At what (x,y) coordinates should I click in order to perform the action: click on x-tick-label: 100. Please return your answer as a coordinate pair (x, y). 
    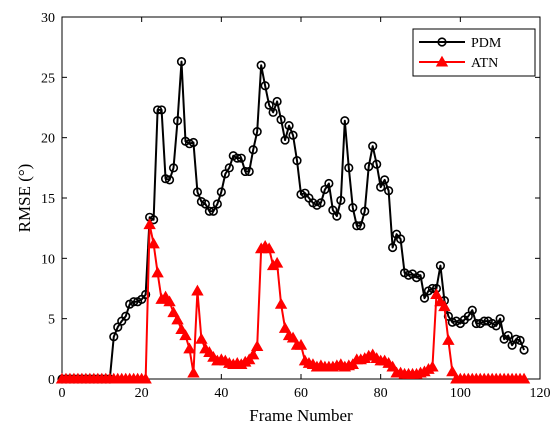
    Looking at the image, I should click on (460, 393).